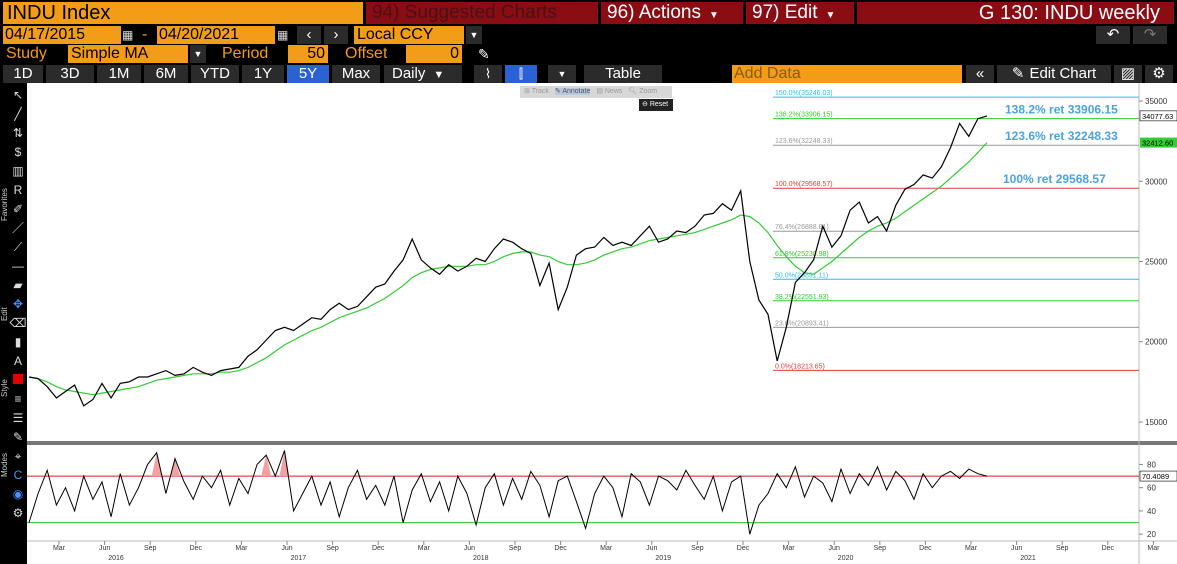  Describe the element at coordinates (536, 91) in the screenshot. I see `track-tool: ⊞ Track` at that location.